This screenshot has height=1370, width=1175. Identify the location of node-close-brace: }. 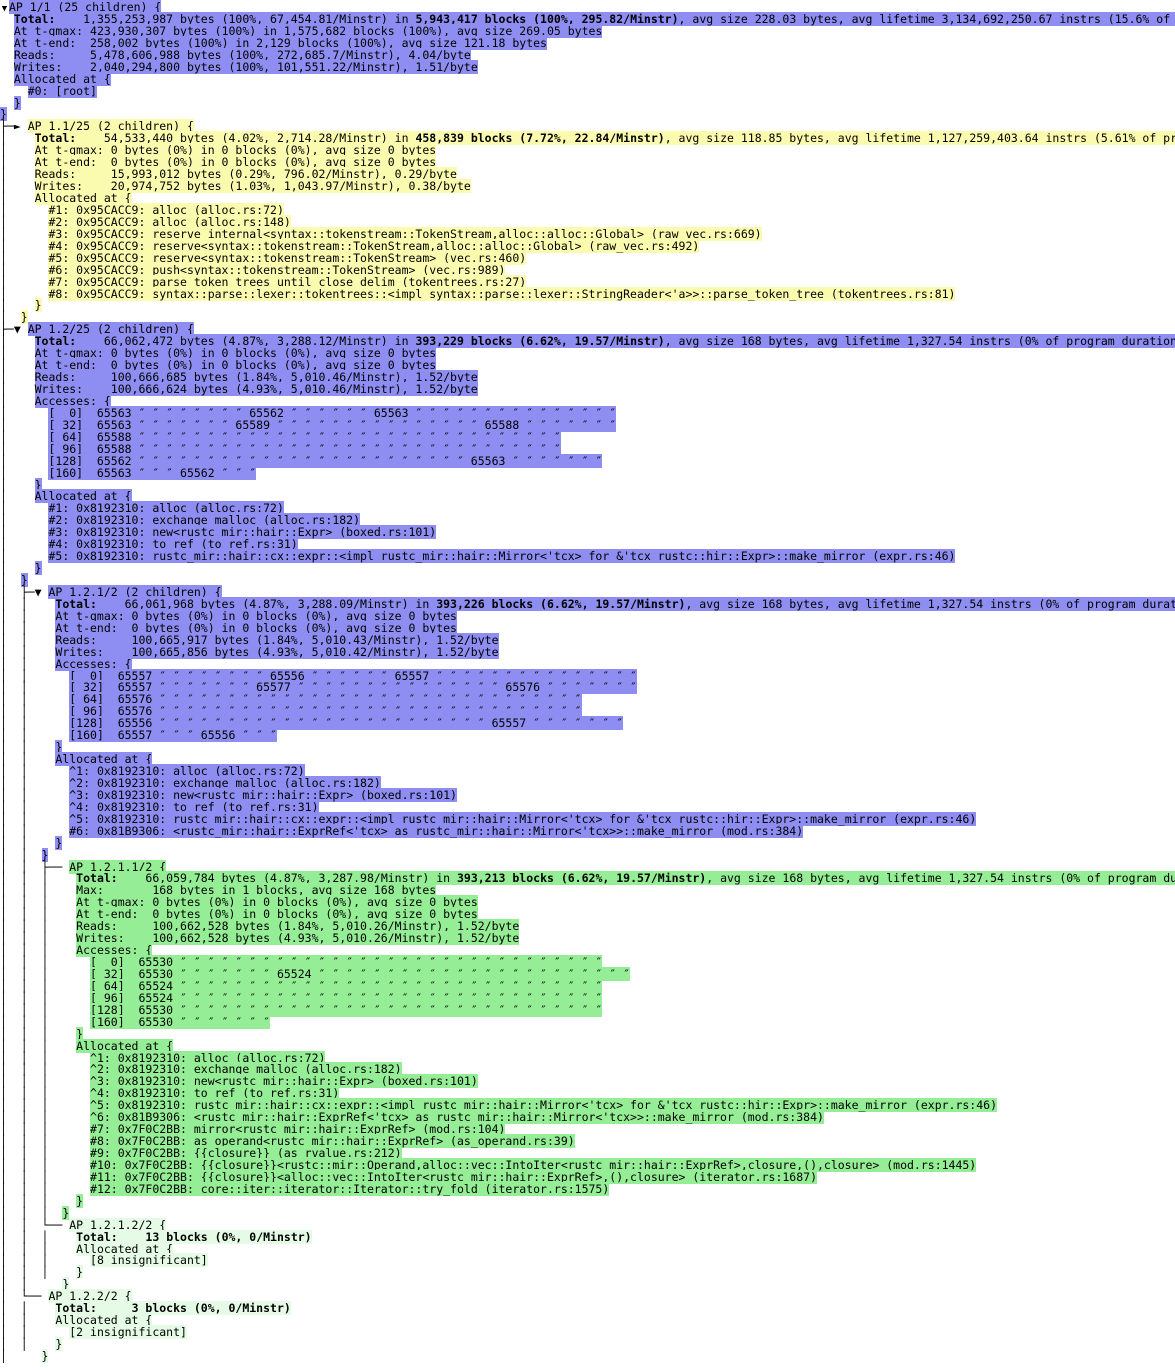
(587, 114).